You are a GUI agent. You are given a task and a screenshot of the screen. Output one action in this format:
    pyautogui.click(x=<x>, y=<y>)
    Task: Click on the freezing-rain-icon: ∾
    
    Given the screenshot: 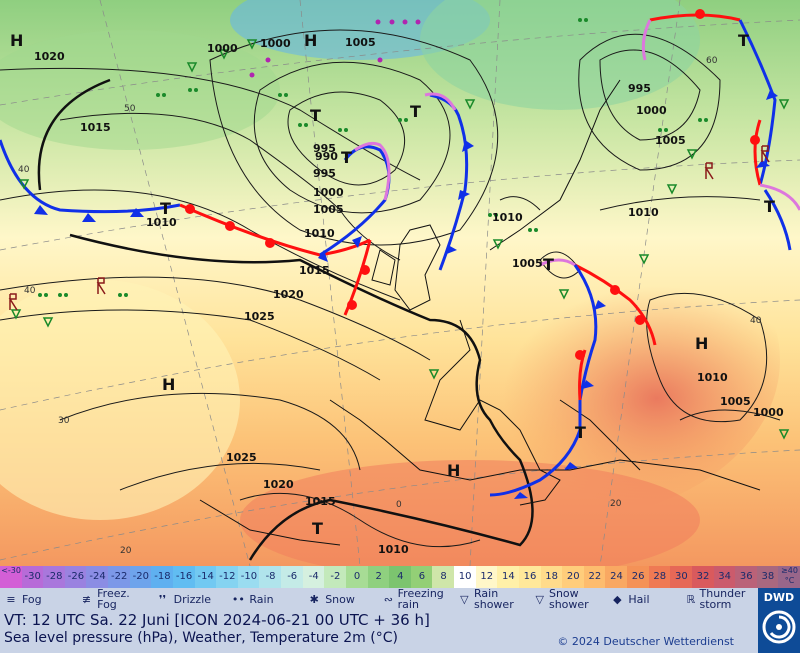 What is the action you would take?
    pyautogui.click(x=388, y=599)
    